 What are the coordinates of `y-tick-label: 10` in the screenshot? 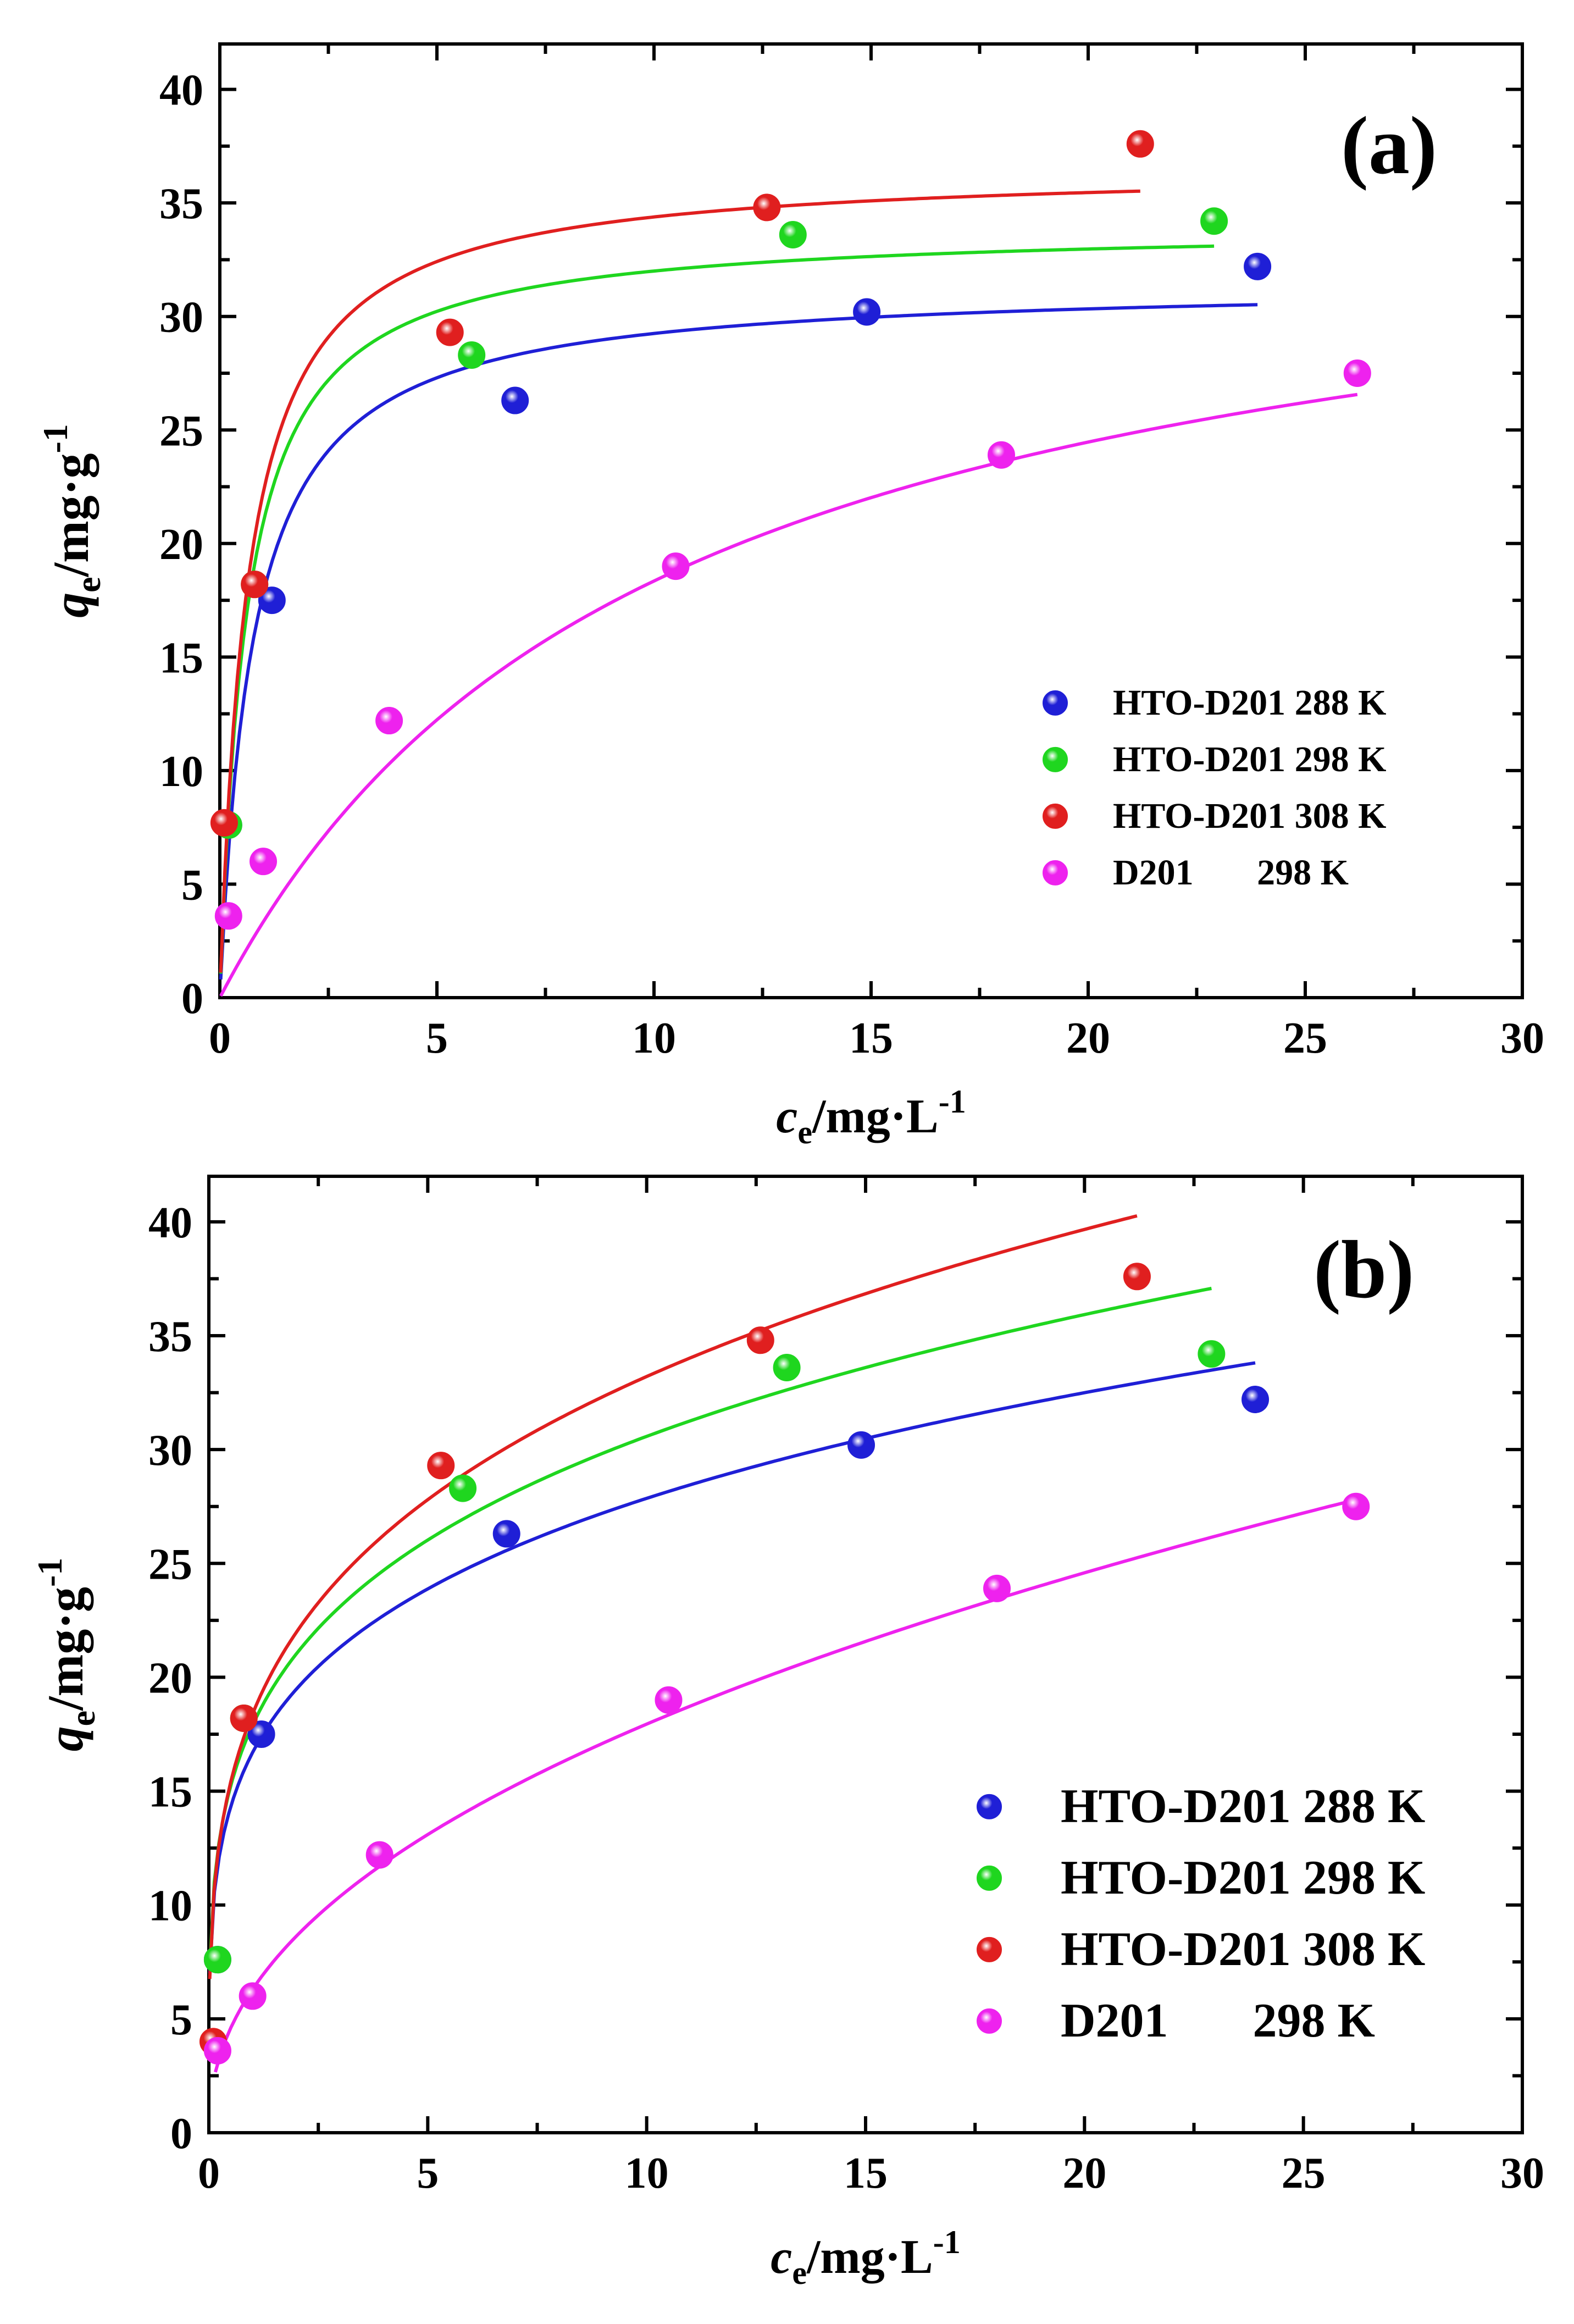 It's located at (181, 772).